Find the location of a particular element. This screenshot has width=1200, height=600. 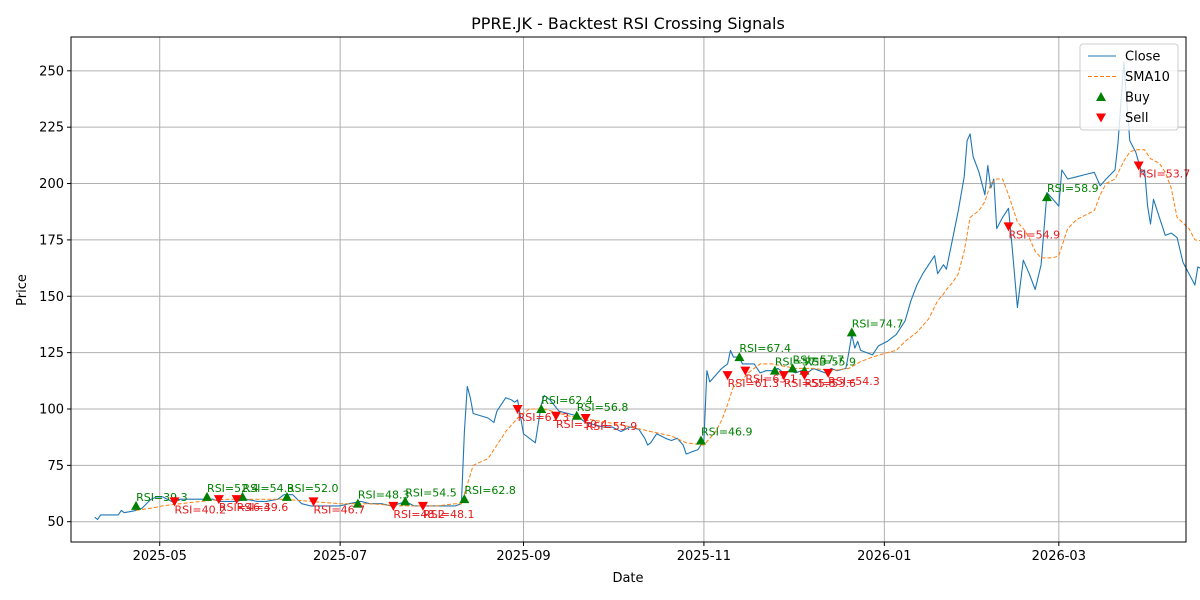

x-tick-label: 2025-05 is located at coordinates (160, 556).